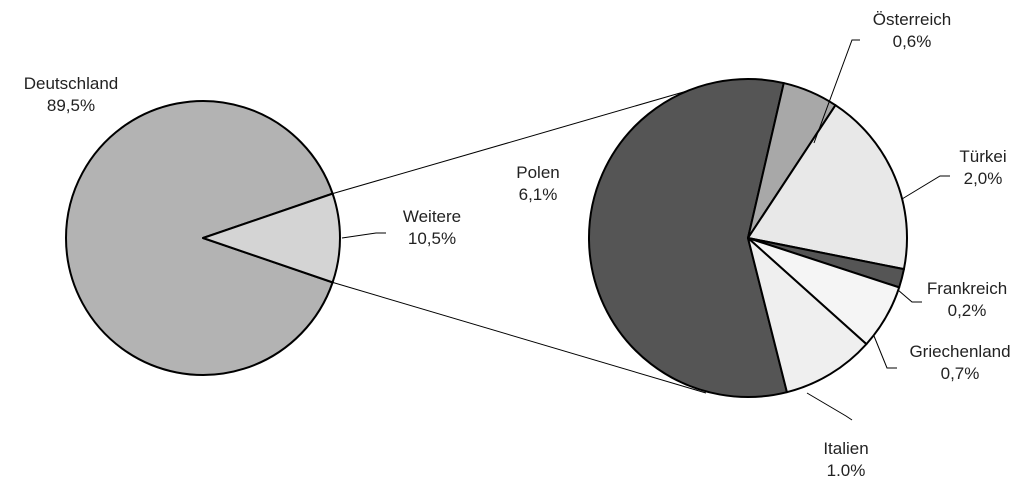  Describe the element at coordinates (432, 216) in the screenshot. I see `label-name: Weitere` at that location.